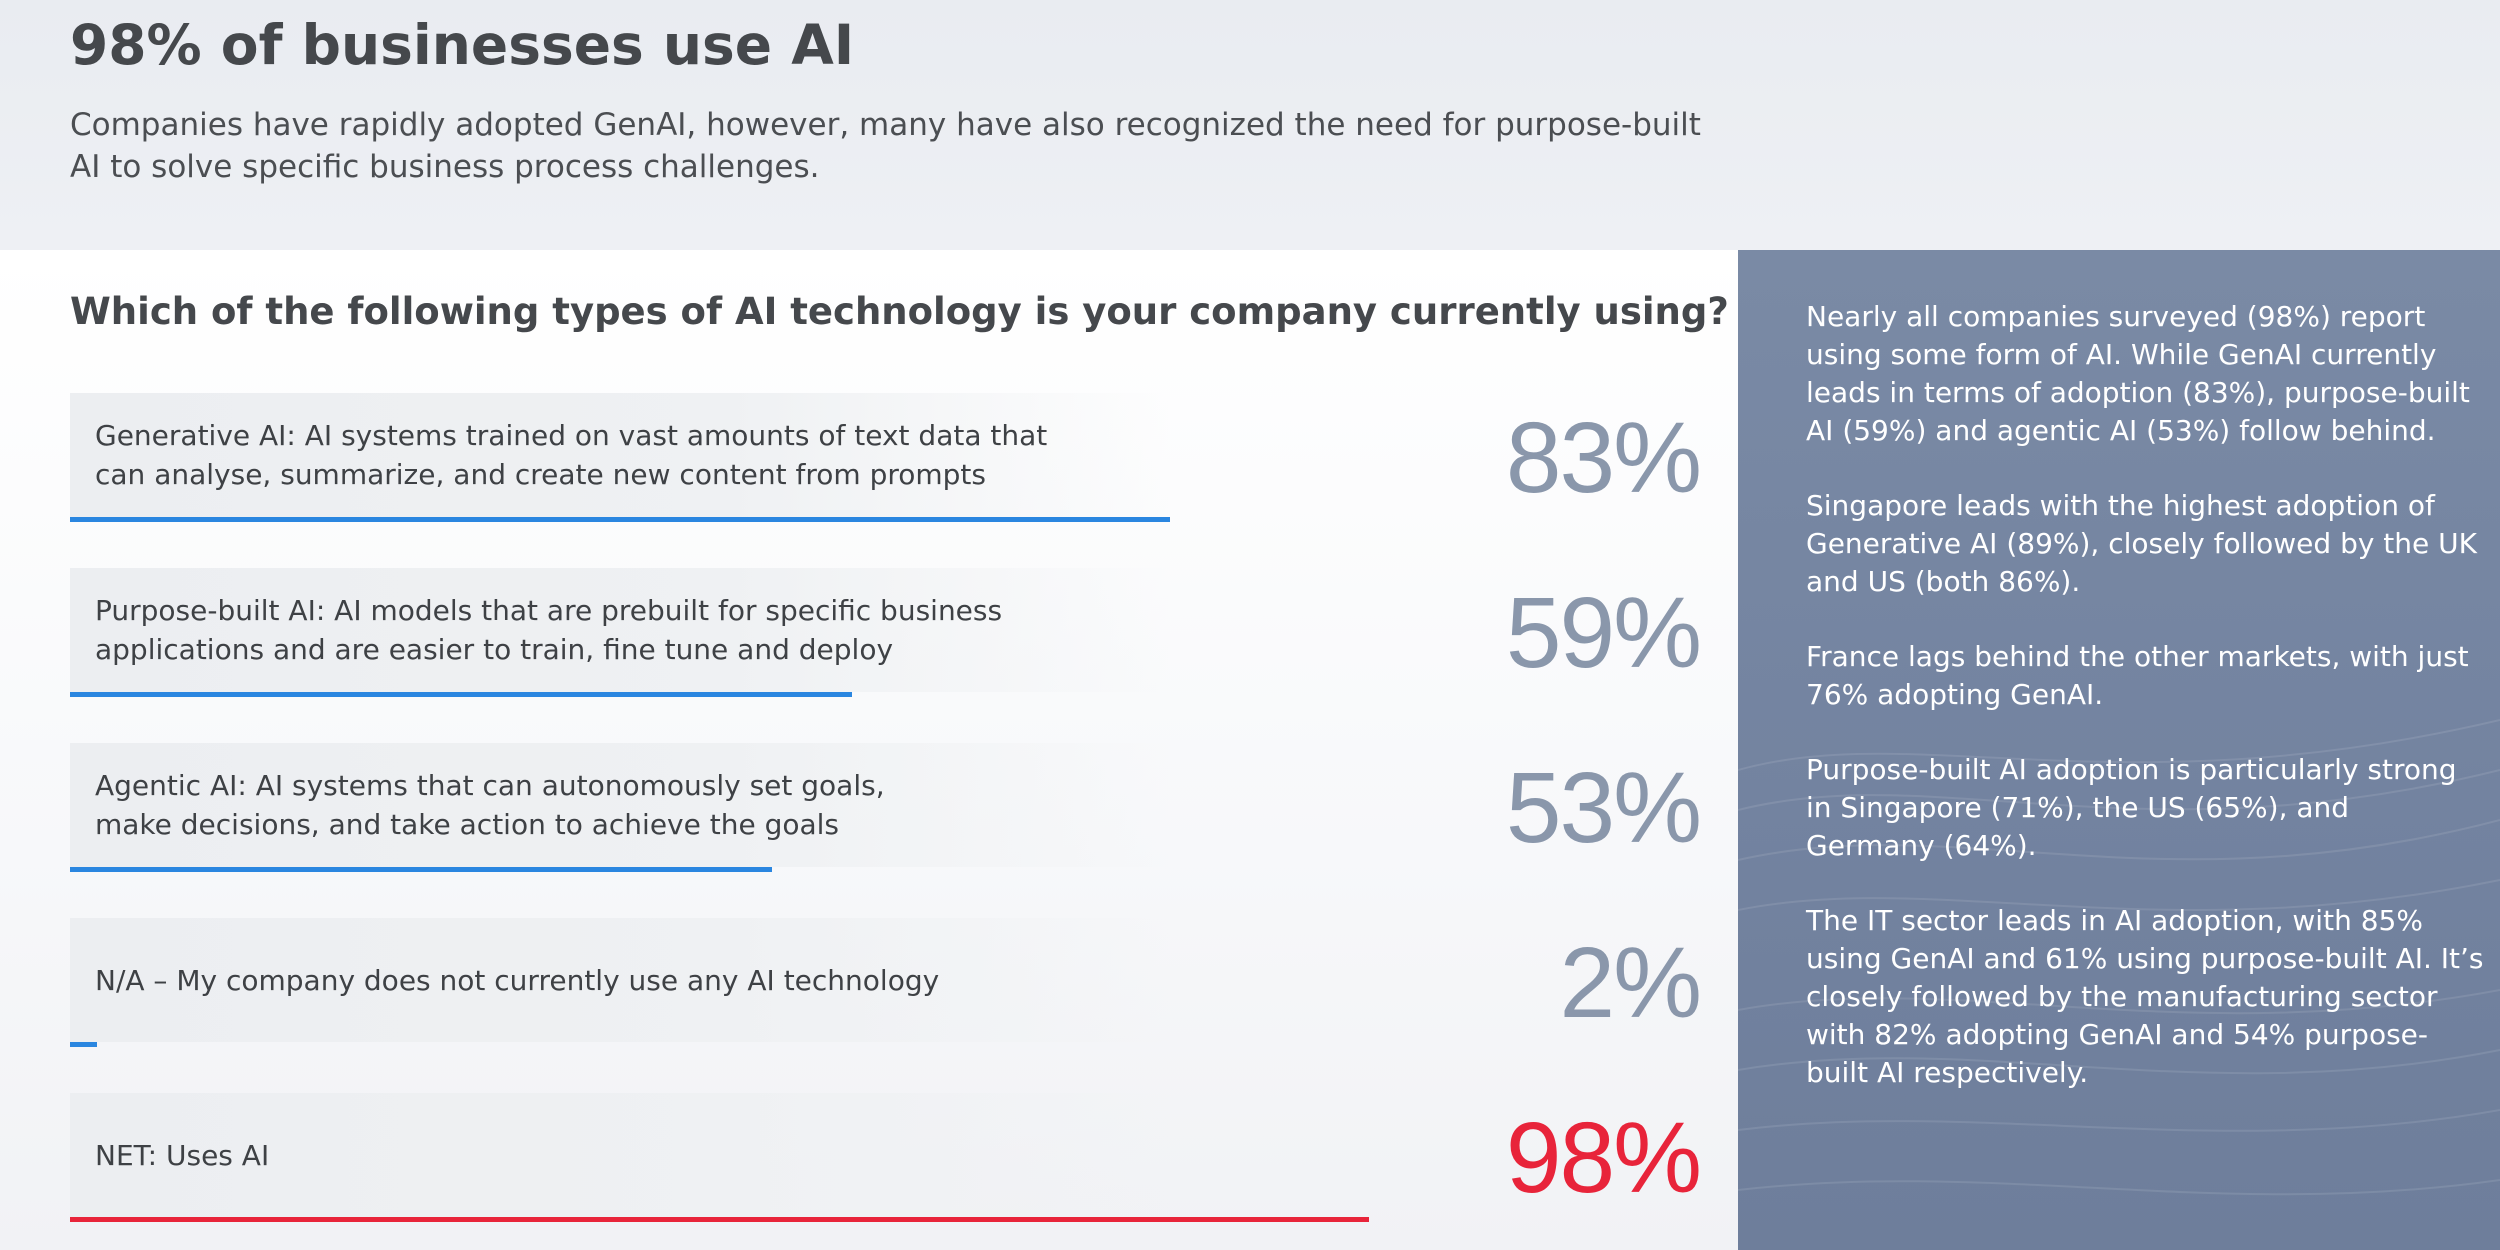  Describe the element at coordinates (1603, 808) in the screenshot. I see `data-label: 53%` at that location.